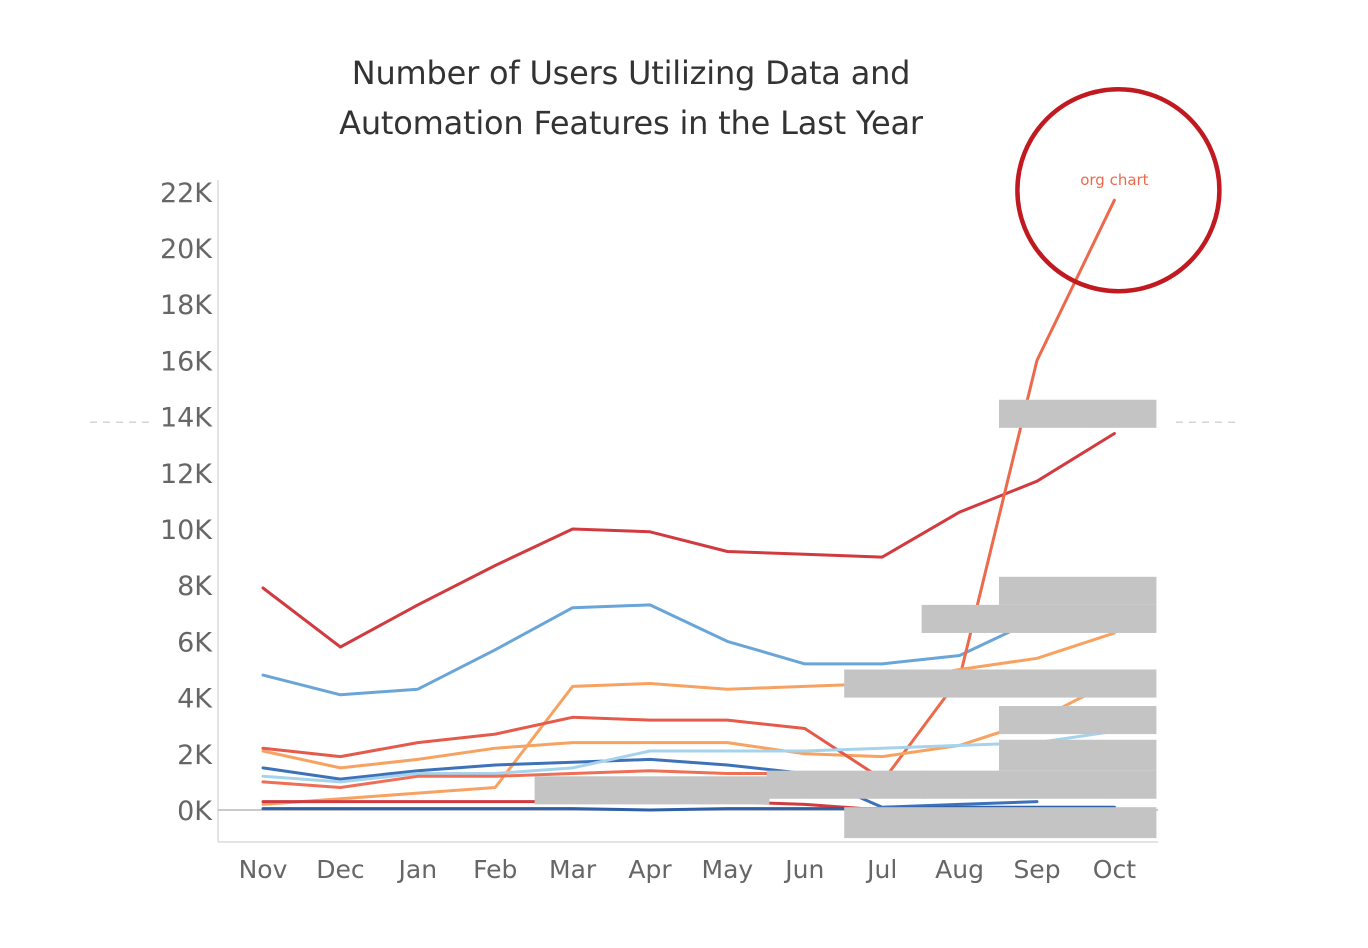  I want to click on y-tick-label: 6K, so click(195, 642).